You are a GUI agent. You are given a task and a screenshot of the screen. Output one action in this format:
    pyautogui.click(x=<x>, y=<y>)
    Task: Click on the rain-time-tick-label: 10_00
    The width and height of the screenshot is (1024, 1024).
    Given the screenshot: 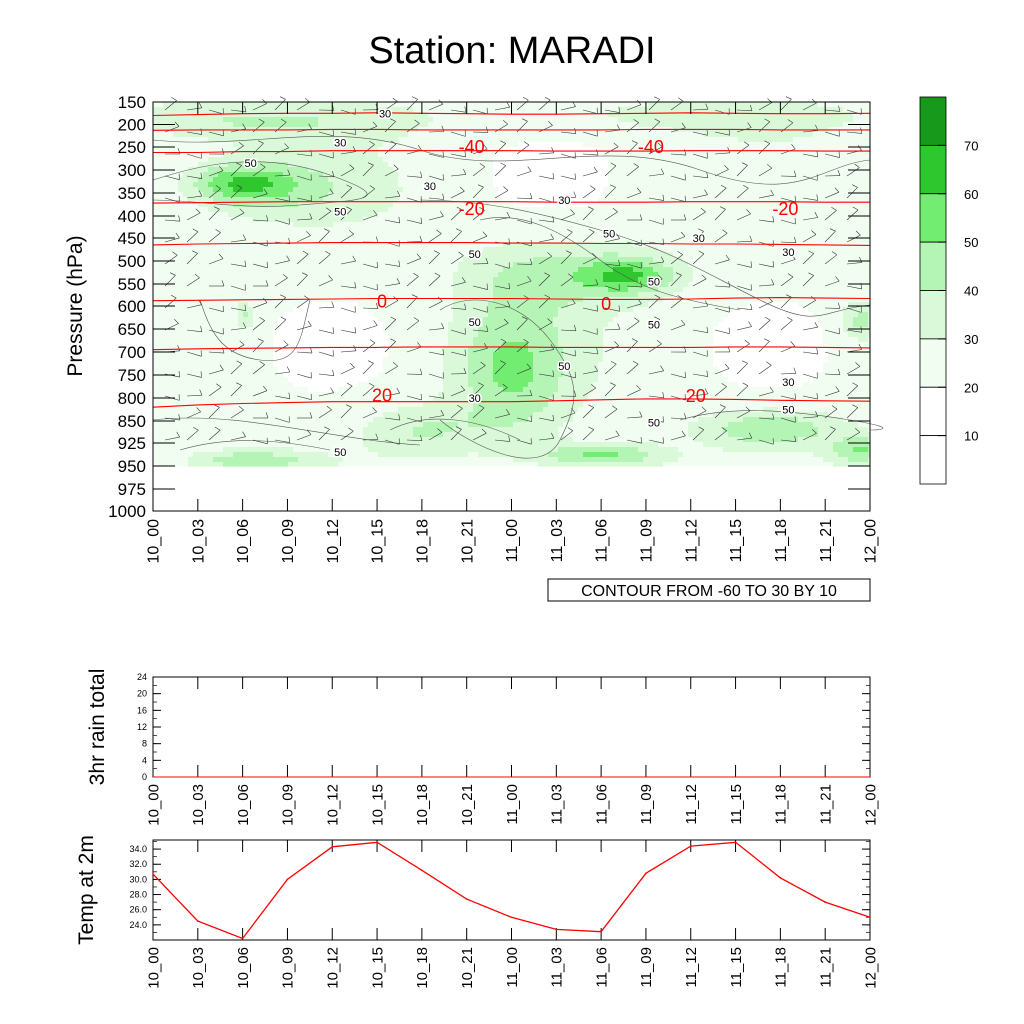 What is the action you would take?
    pyautogui.click(x=153, y=805)
    